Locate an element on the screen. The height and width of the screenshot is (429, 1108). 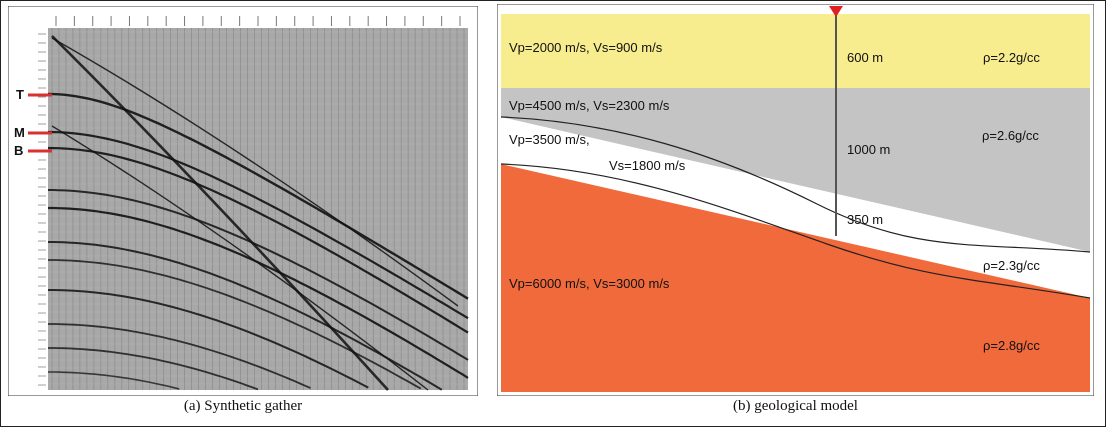
horizon-marker-m: M is located at coordinates (33, 132).